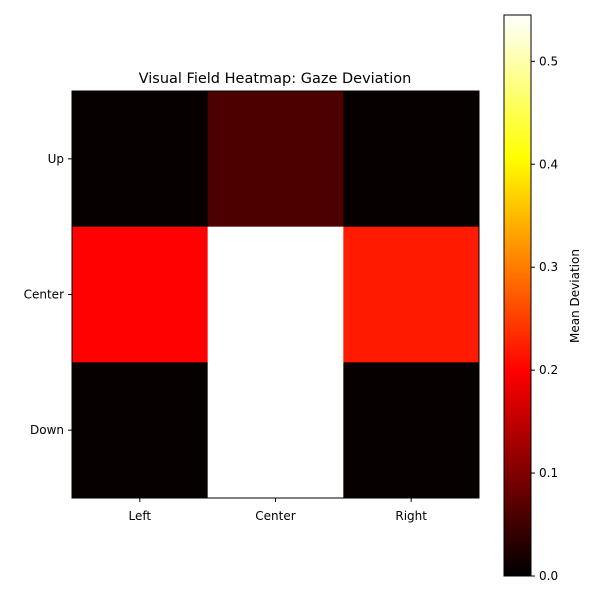 This screenshot has height=600, width=600. I want to click on colorbar-label: Mean Deviation, so click(575, 296).